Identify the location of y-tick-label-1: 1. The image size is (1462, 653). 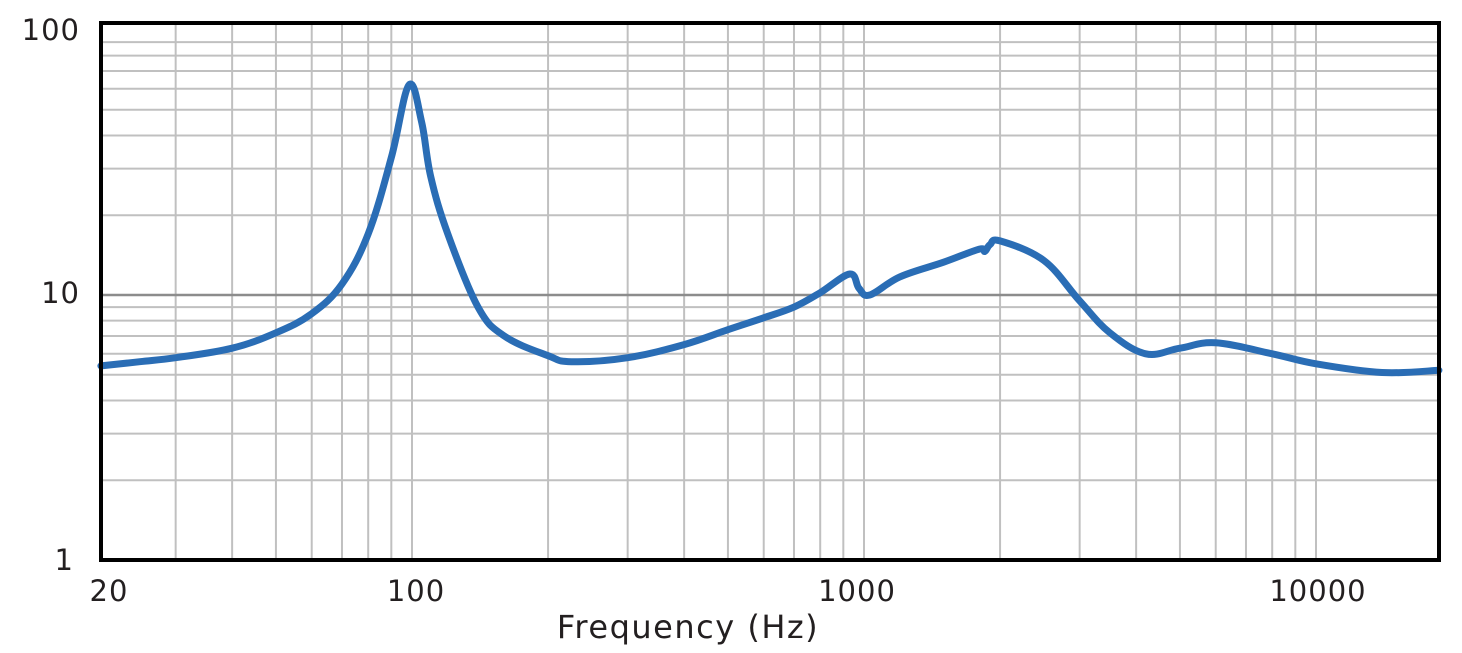
(64, 560).